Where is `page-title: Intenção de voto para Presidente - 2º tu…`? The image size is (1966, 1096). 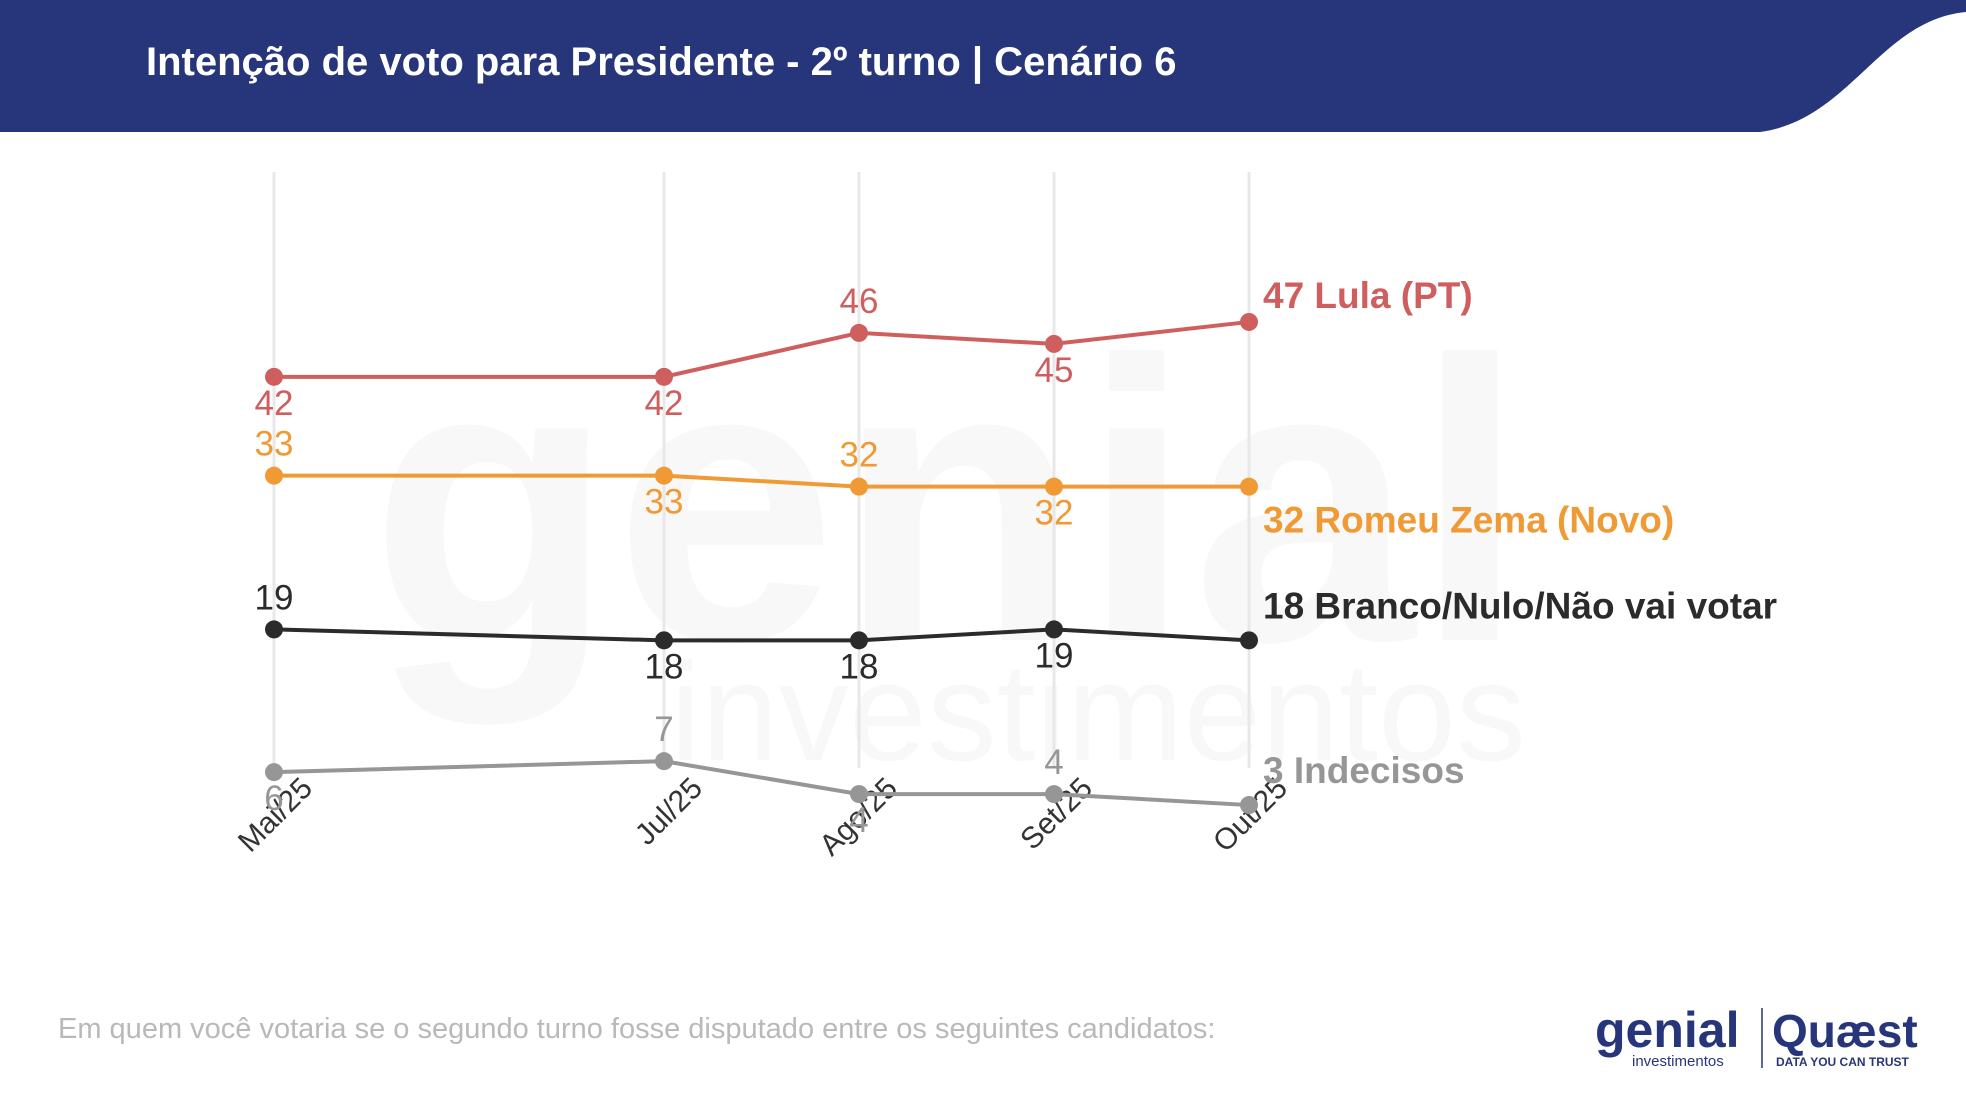 page-title: Intenção de voto para Presidente - 2º tu… is located at coordinates (661, 62).